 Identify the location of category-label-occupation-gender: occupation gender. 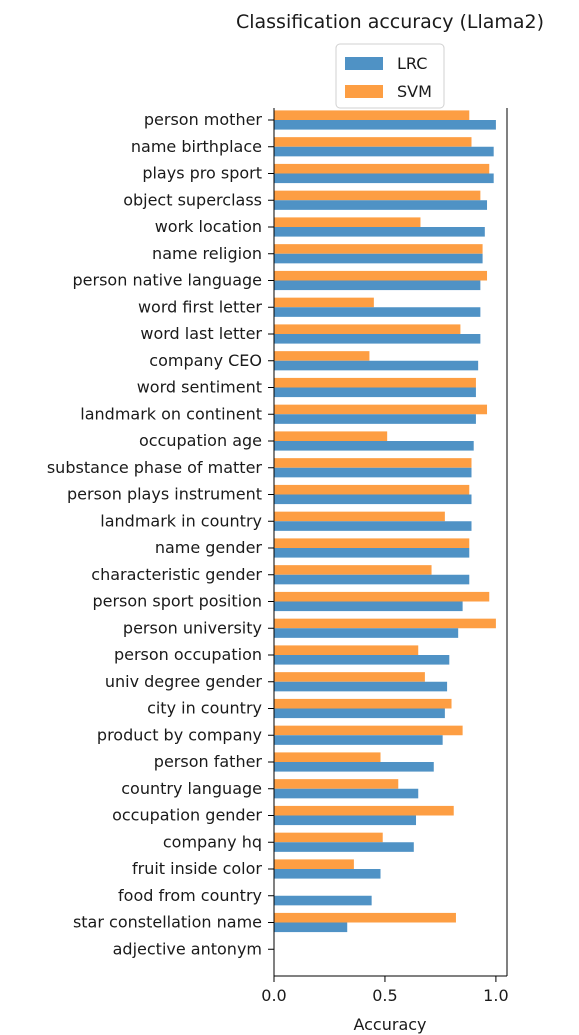
(187, 815).